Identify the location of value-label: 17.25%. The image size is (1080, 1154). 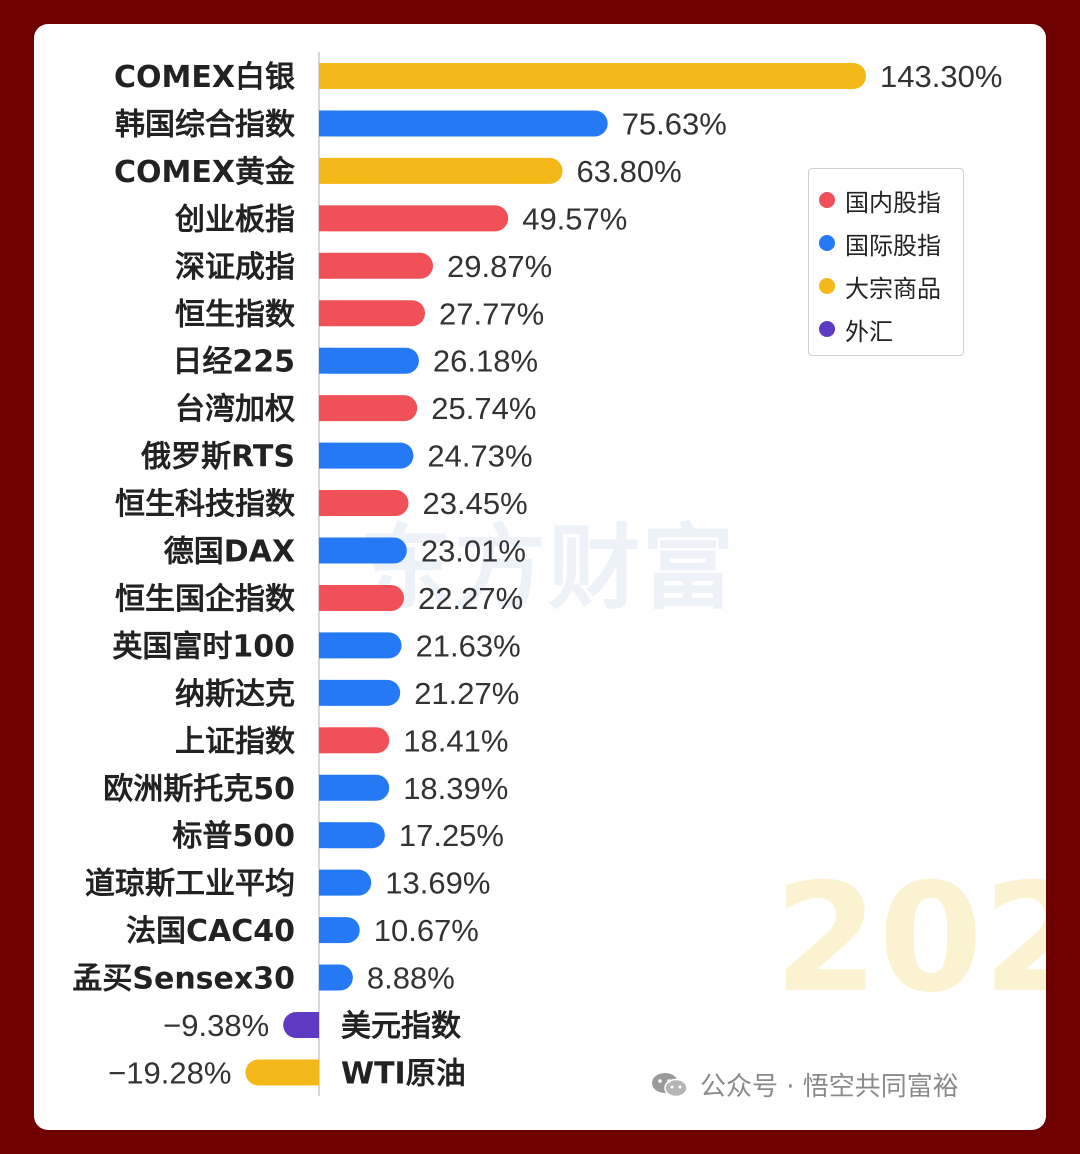
(451, 835).